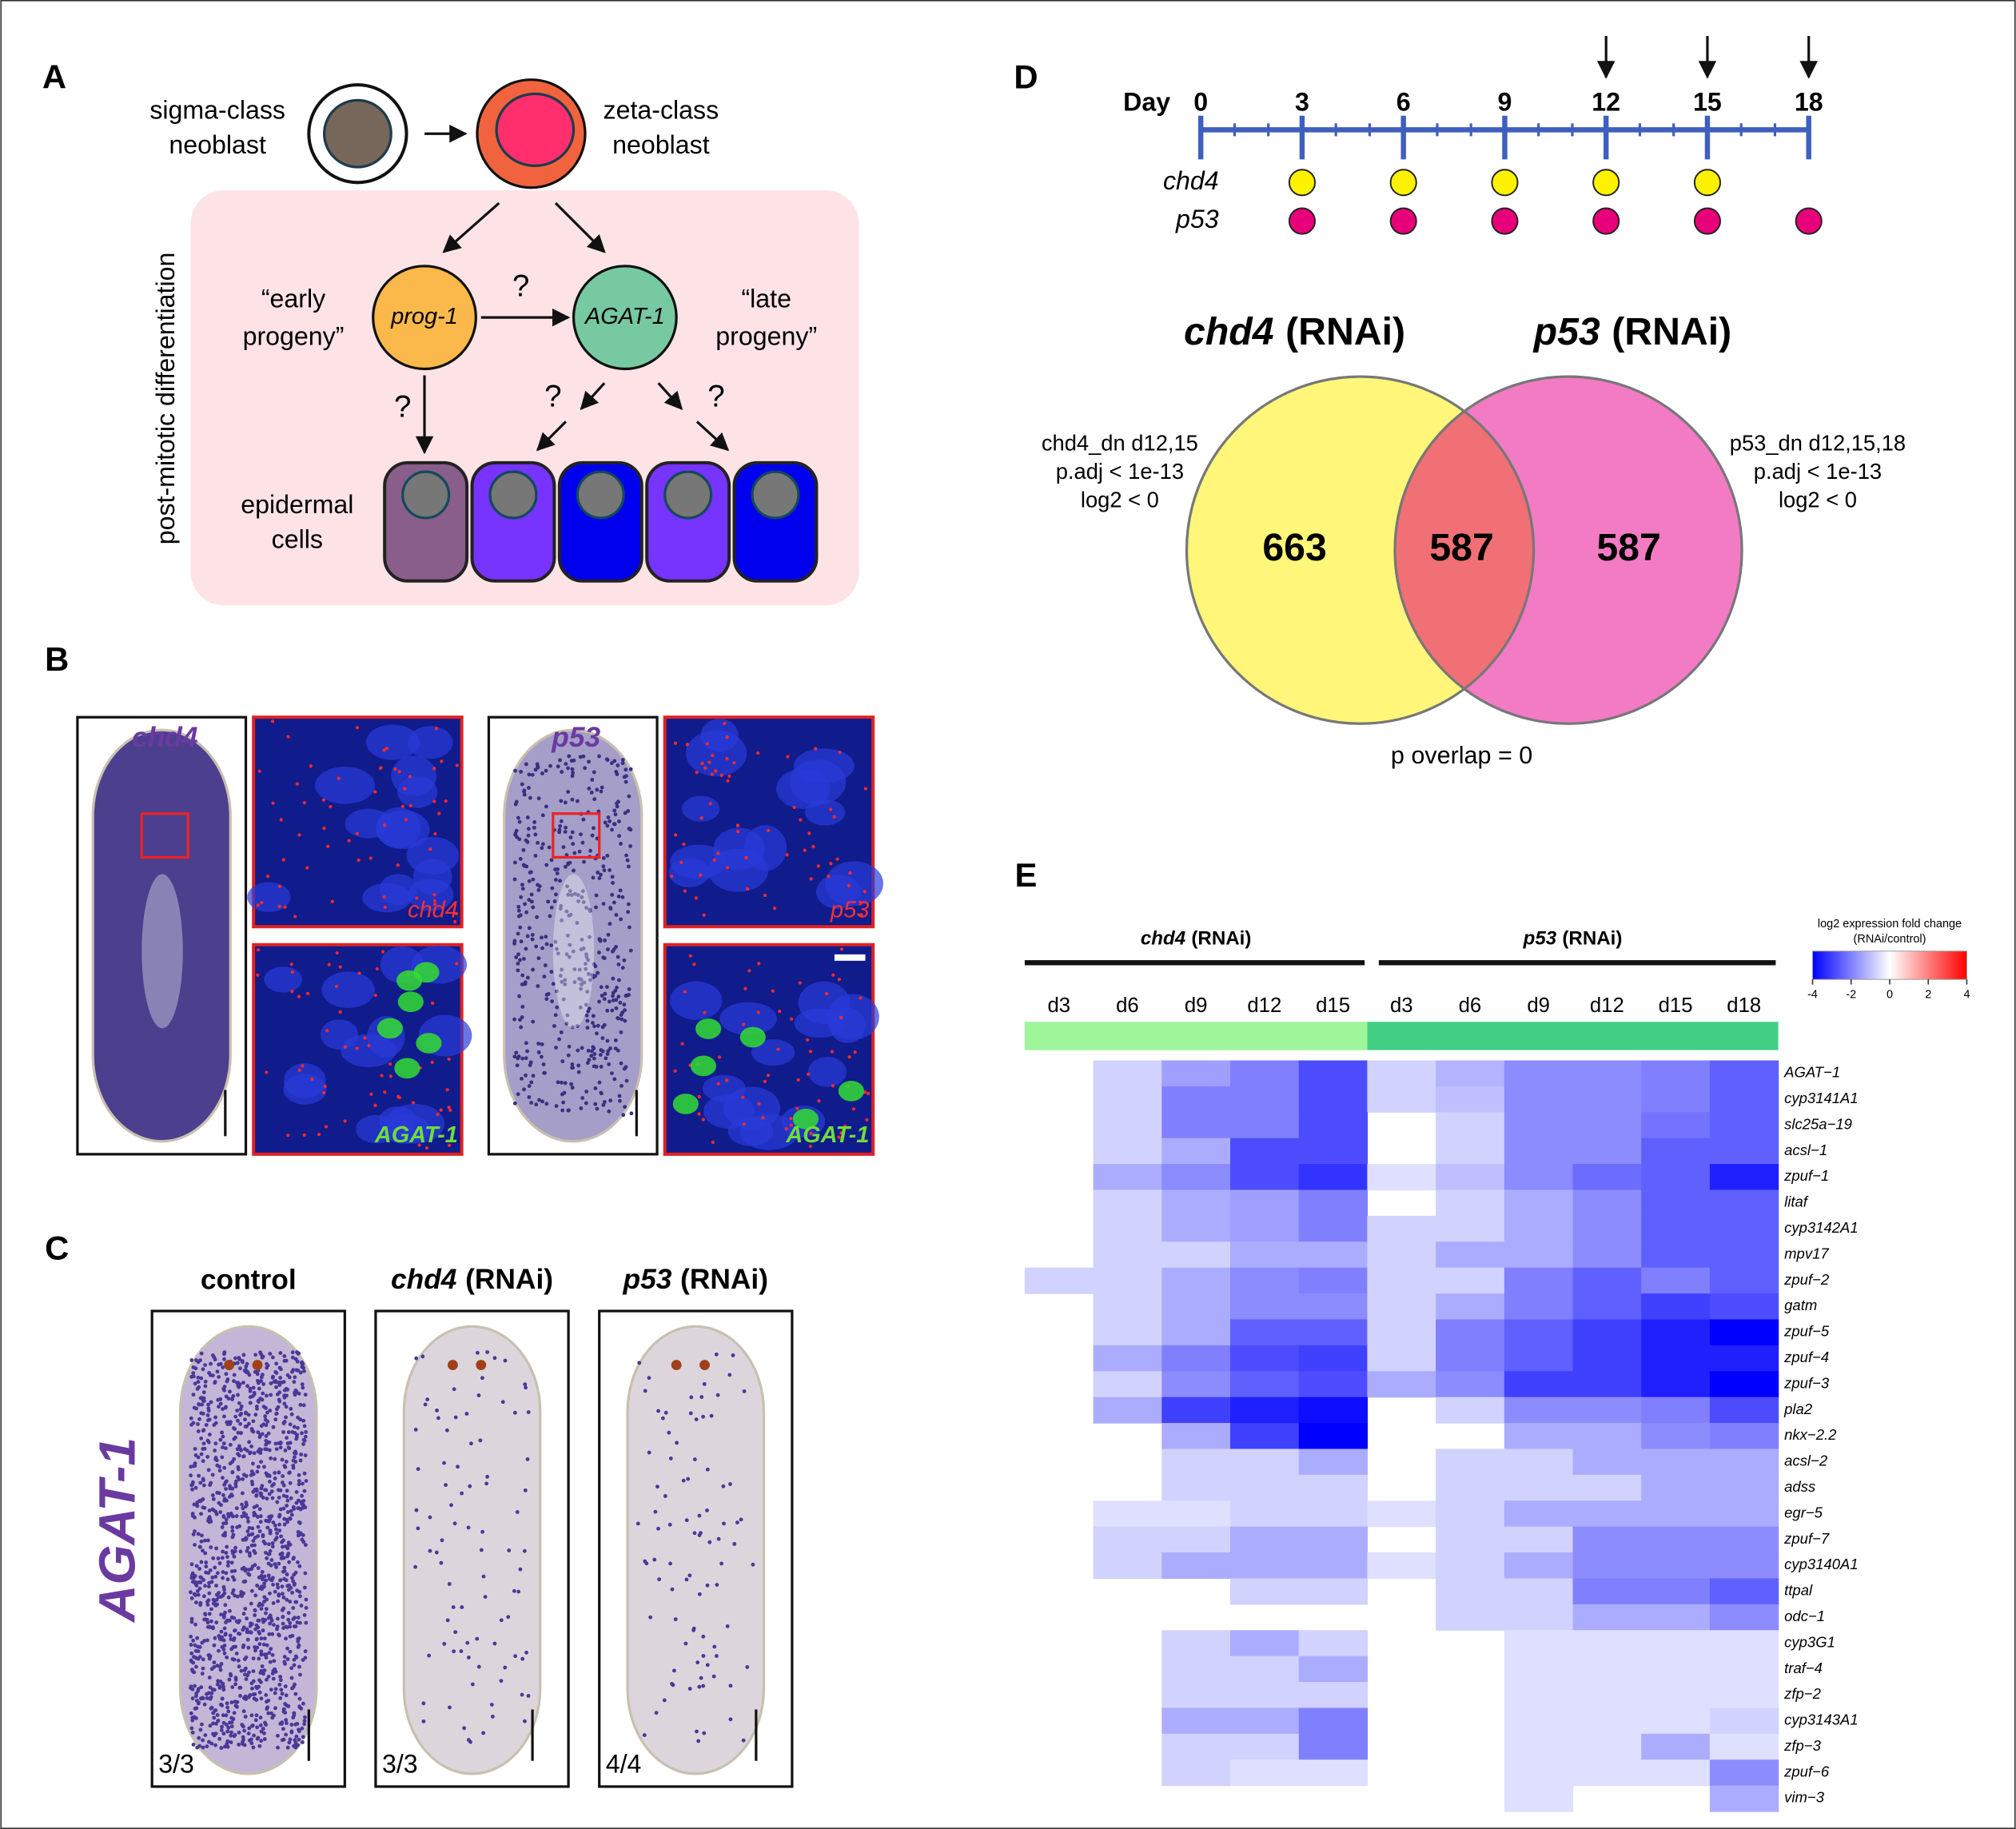 The height and width of the screenshot is (1829, 2016). Describe the element at coordinates (424, 316) in the screenshot. I see `label: prog-1` at that location.